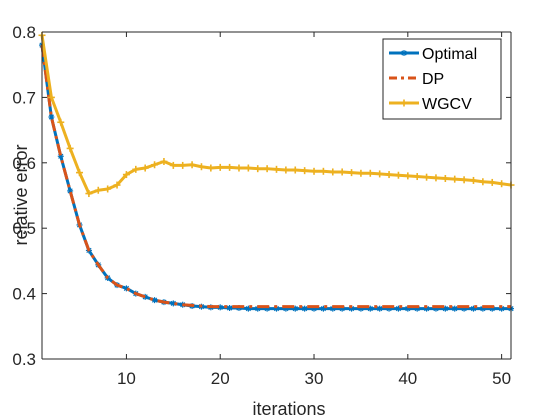 Image resolution: width=560 pixels, height=420 pixels. What do you see at coordinates (404, 103) in the screenshot?
I see `legend-marker-wgcv` at bounding box center [404, 103].